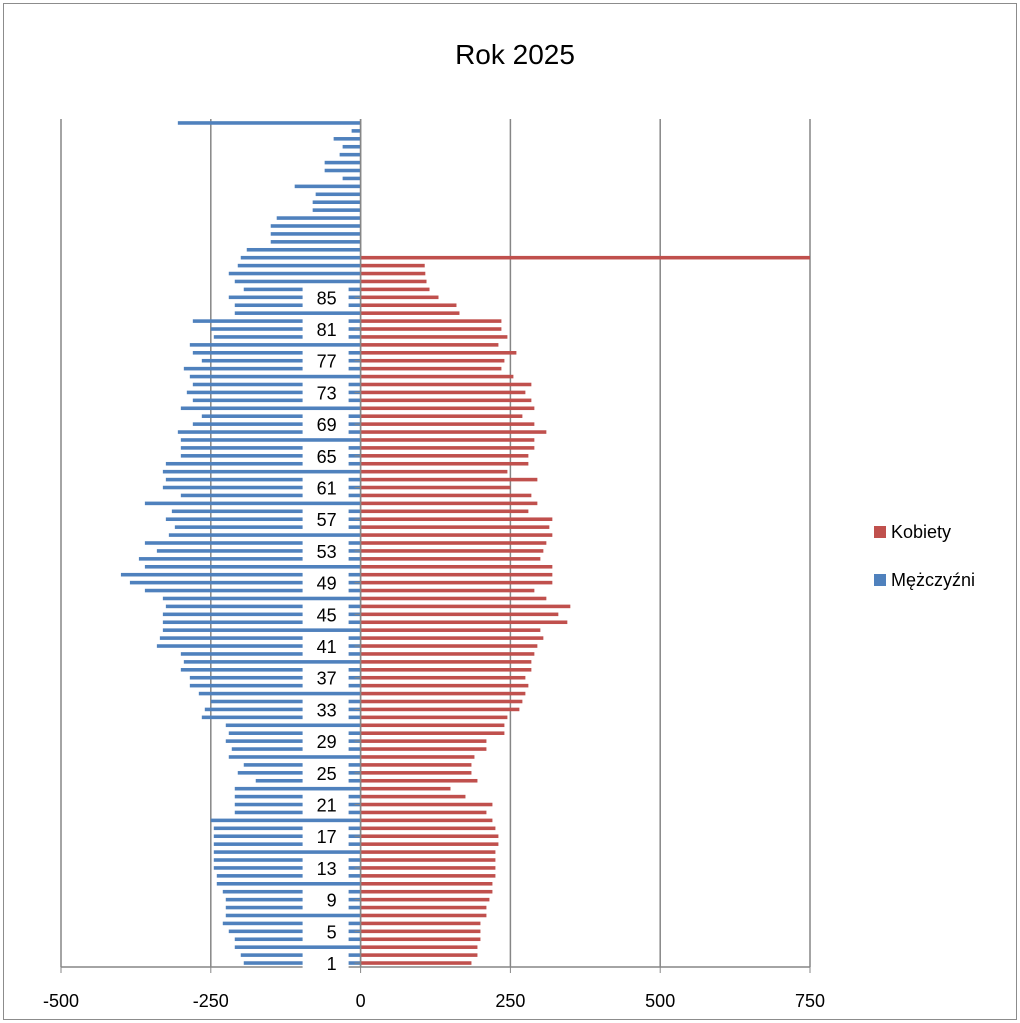 This screenshot has width=1020, height=1023. I want to click on y-tick-label: 1, so click(332, 964).